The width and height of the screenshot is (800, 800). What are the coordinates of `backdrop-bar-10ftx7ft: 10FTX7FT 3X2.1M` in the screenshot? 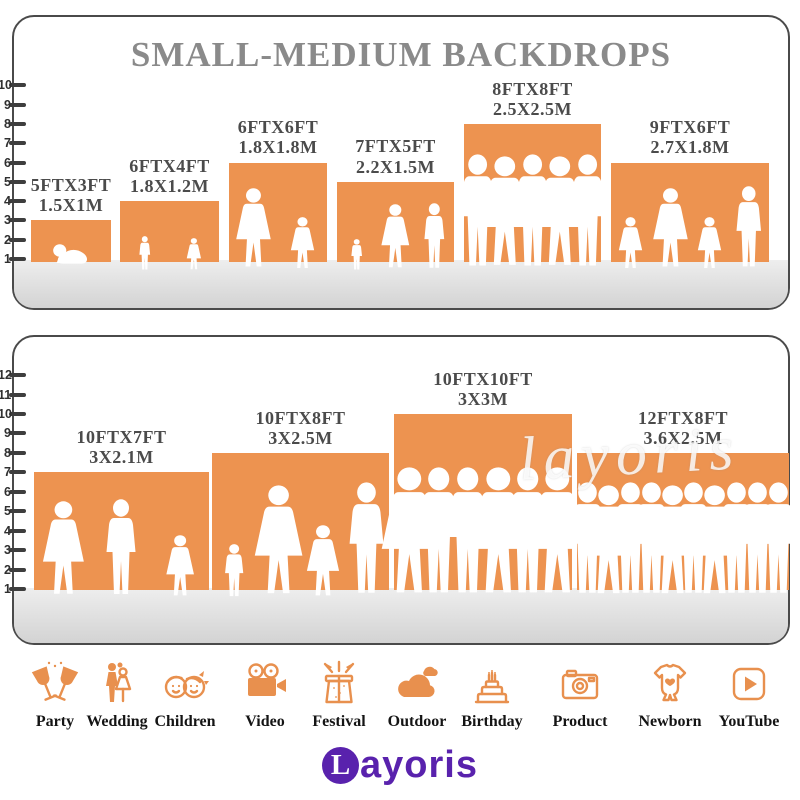 It's located at (121, 511).